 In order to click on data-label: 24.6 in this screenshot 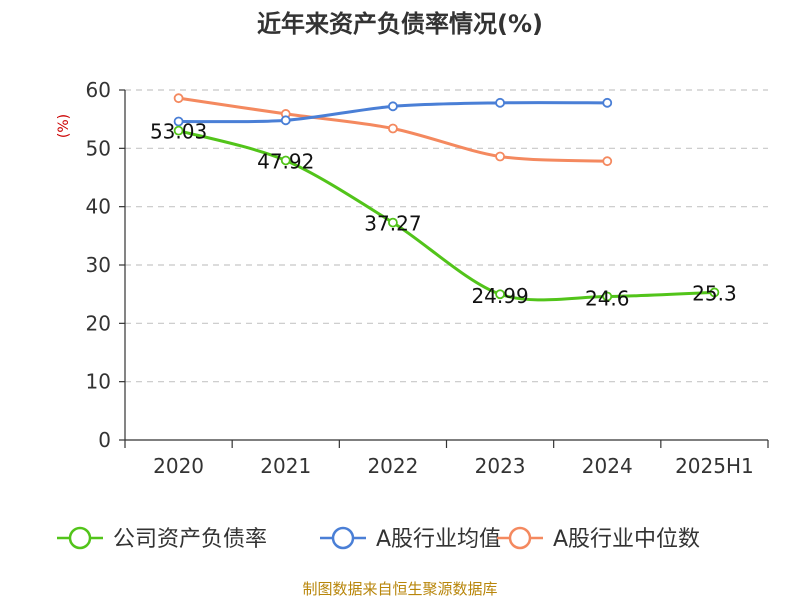, I will do `click(607, 299)`.